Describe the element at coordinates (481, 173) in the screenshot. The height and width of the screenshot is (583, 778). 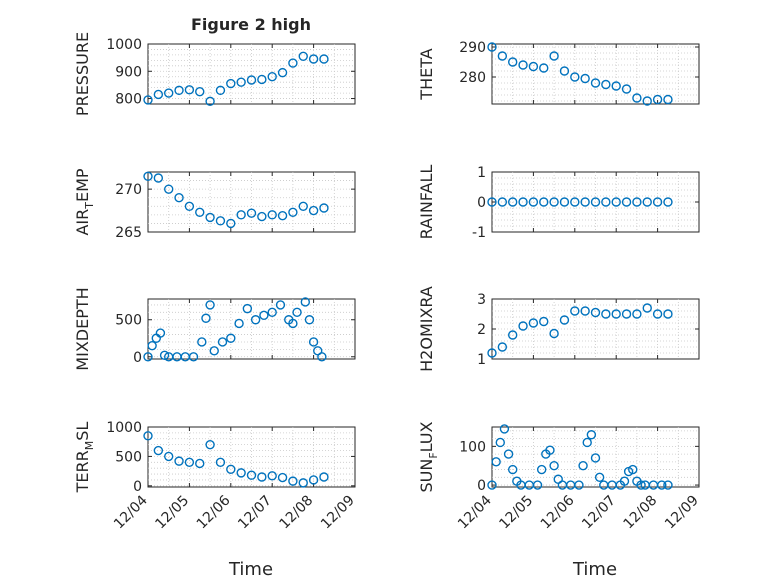
I see `y-tick-label: 1` at that location.